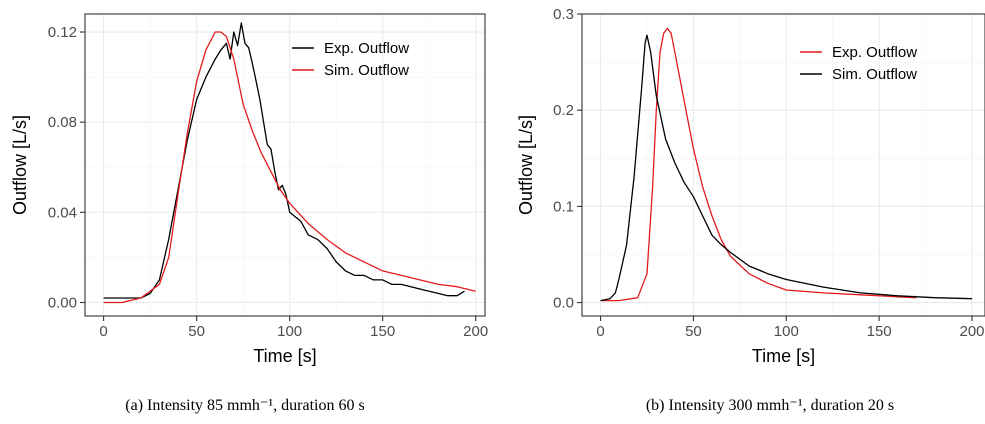 Image resolution: width=985 pixels, height=424 pixels. What do you see at coordinates (62, 212) in the screenshot?
I see `y-tick-label: 0.04` at bounding box center [62, 212].